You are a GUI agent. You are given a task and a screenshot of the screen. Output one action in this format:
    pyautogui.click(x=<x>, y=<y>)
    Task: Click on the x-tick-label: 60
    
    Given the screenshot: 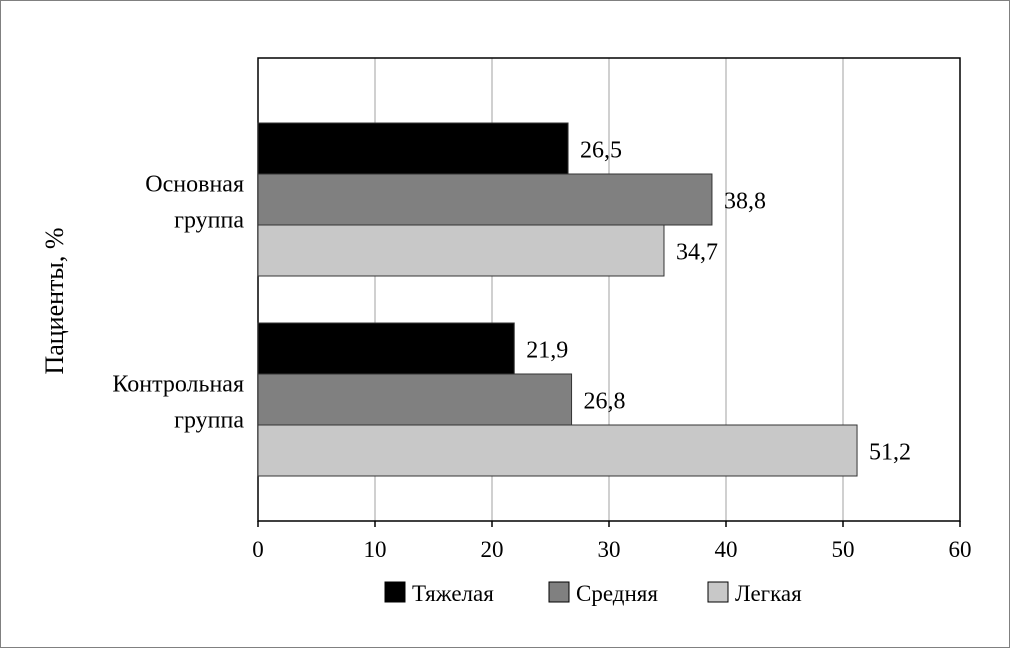 What is the action you would take?
    pyautogui.click(x=960, y=549)
    